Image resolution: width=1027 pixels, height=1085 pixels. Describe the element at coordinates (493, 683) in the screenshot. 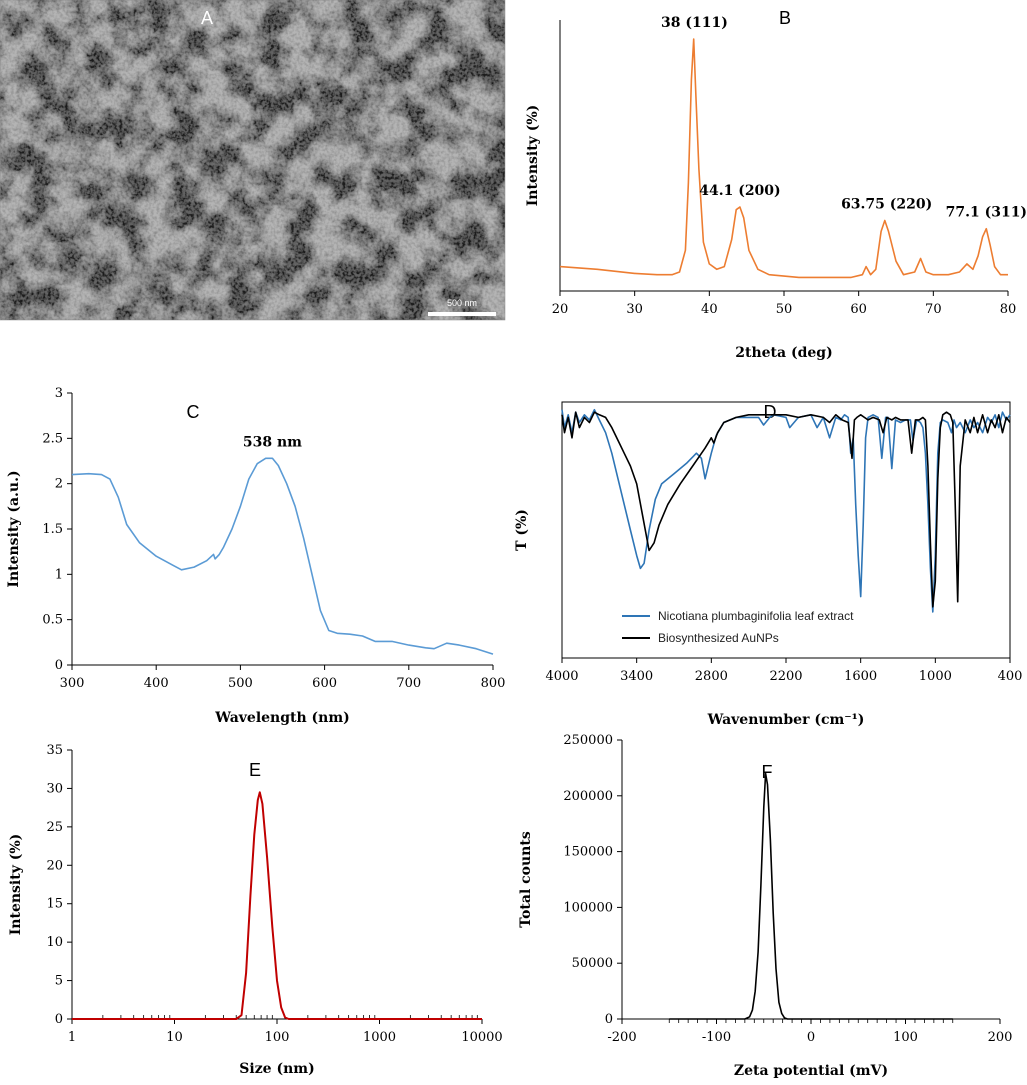

I see `x-tick-label: 800` at that location.